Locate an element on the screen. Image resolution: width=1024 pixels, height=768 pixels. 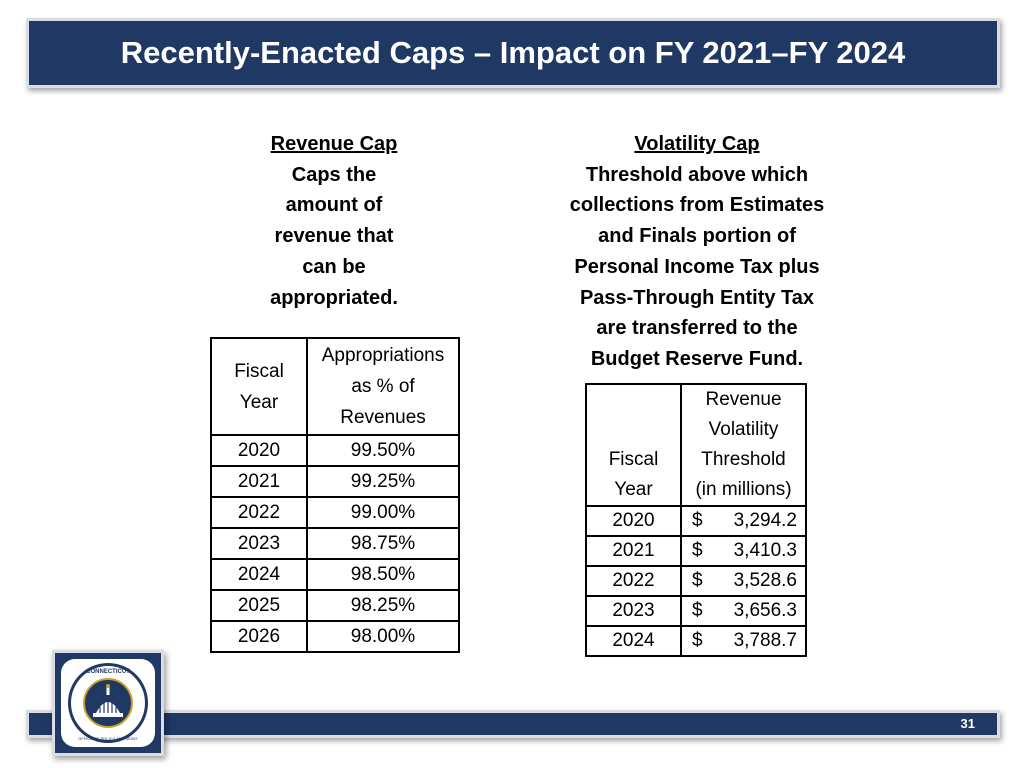
header-line: Appropriations is located at coordinates (383, 355).